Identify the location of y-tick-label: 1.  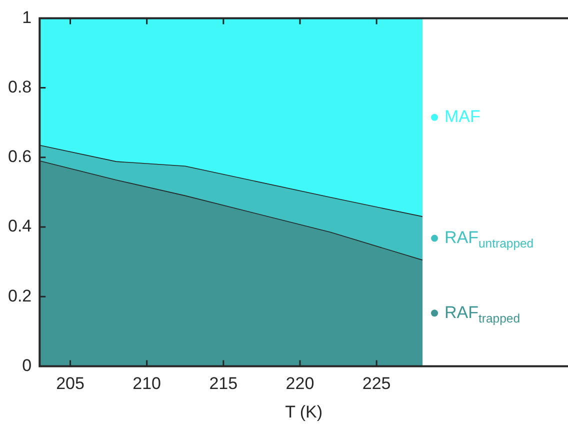
(27, 17).